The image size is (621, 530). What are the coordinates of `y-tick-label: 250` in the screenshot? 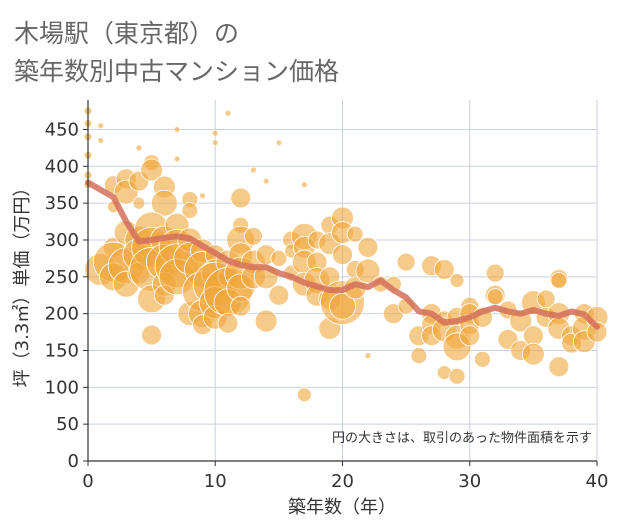 It's located at (62, 277).